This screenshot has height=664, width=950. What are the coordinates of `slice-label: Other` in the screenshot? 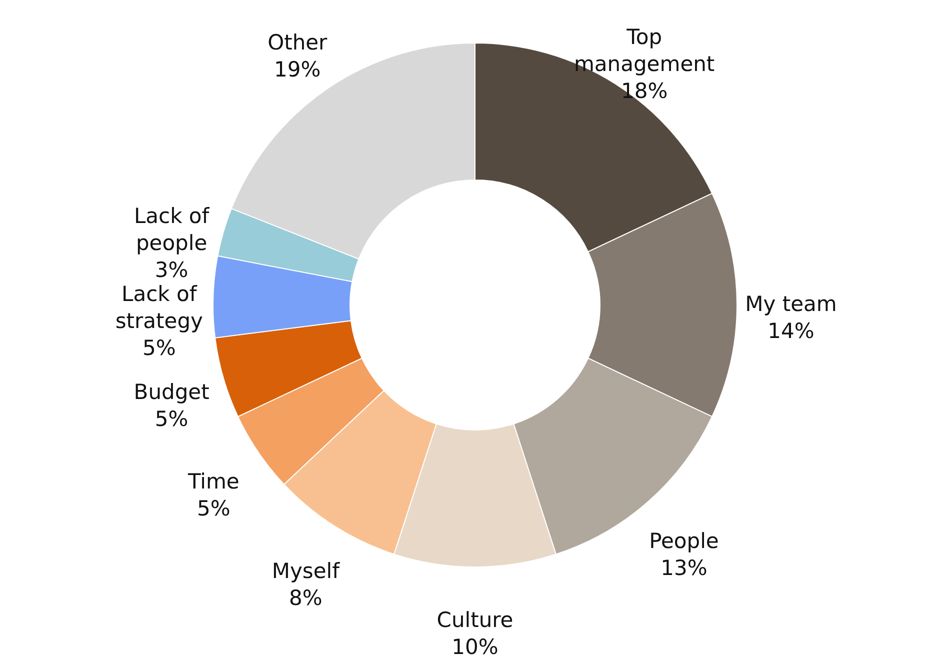 It's located at (298, 42).